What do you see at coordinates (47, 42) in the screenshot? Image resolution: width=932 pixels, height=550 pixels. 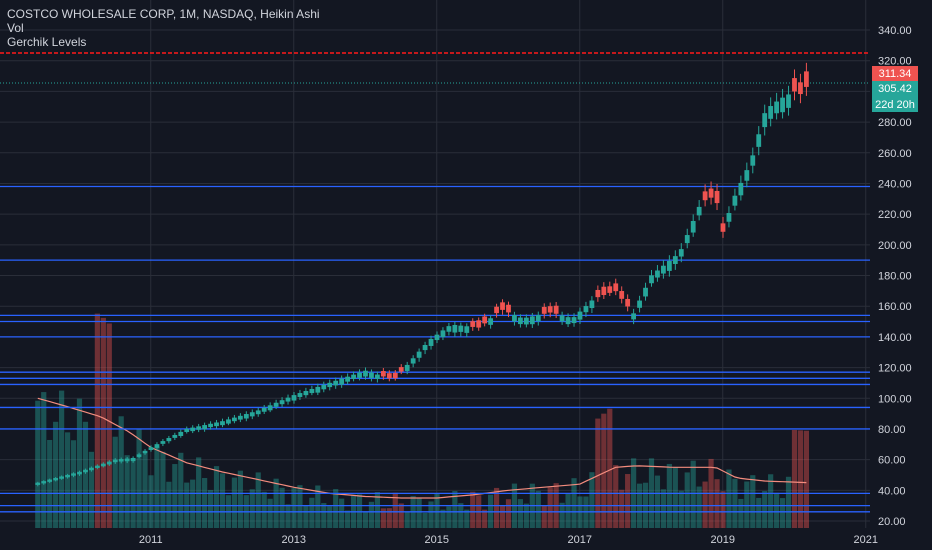 I see `gerchik-levels-label: Gerchik Levels` at bounding box center [47, 42].